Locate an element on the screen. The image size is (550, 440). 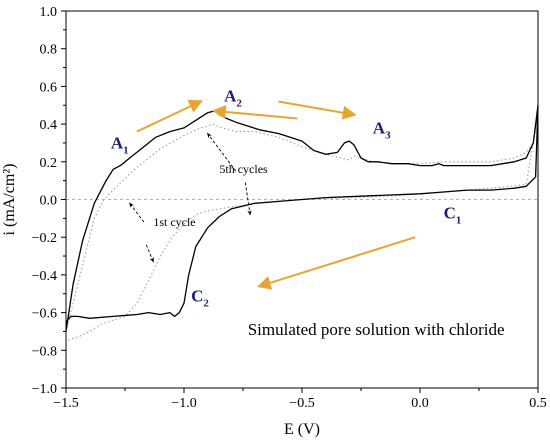
annotation-text: Simulated pore solution with chloride is located at coordinates (376, 329).